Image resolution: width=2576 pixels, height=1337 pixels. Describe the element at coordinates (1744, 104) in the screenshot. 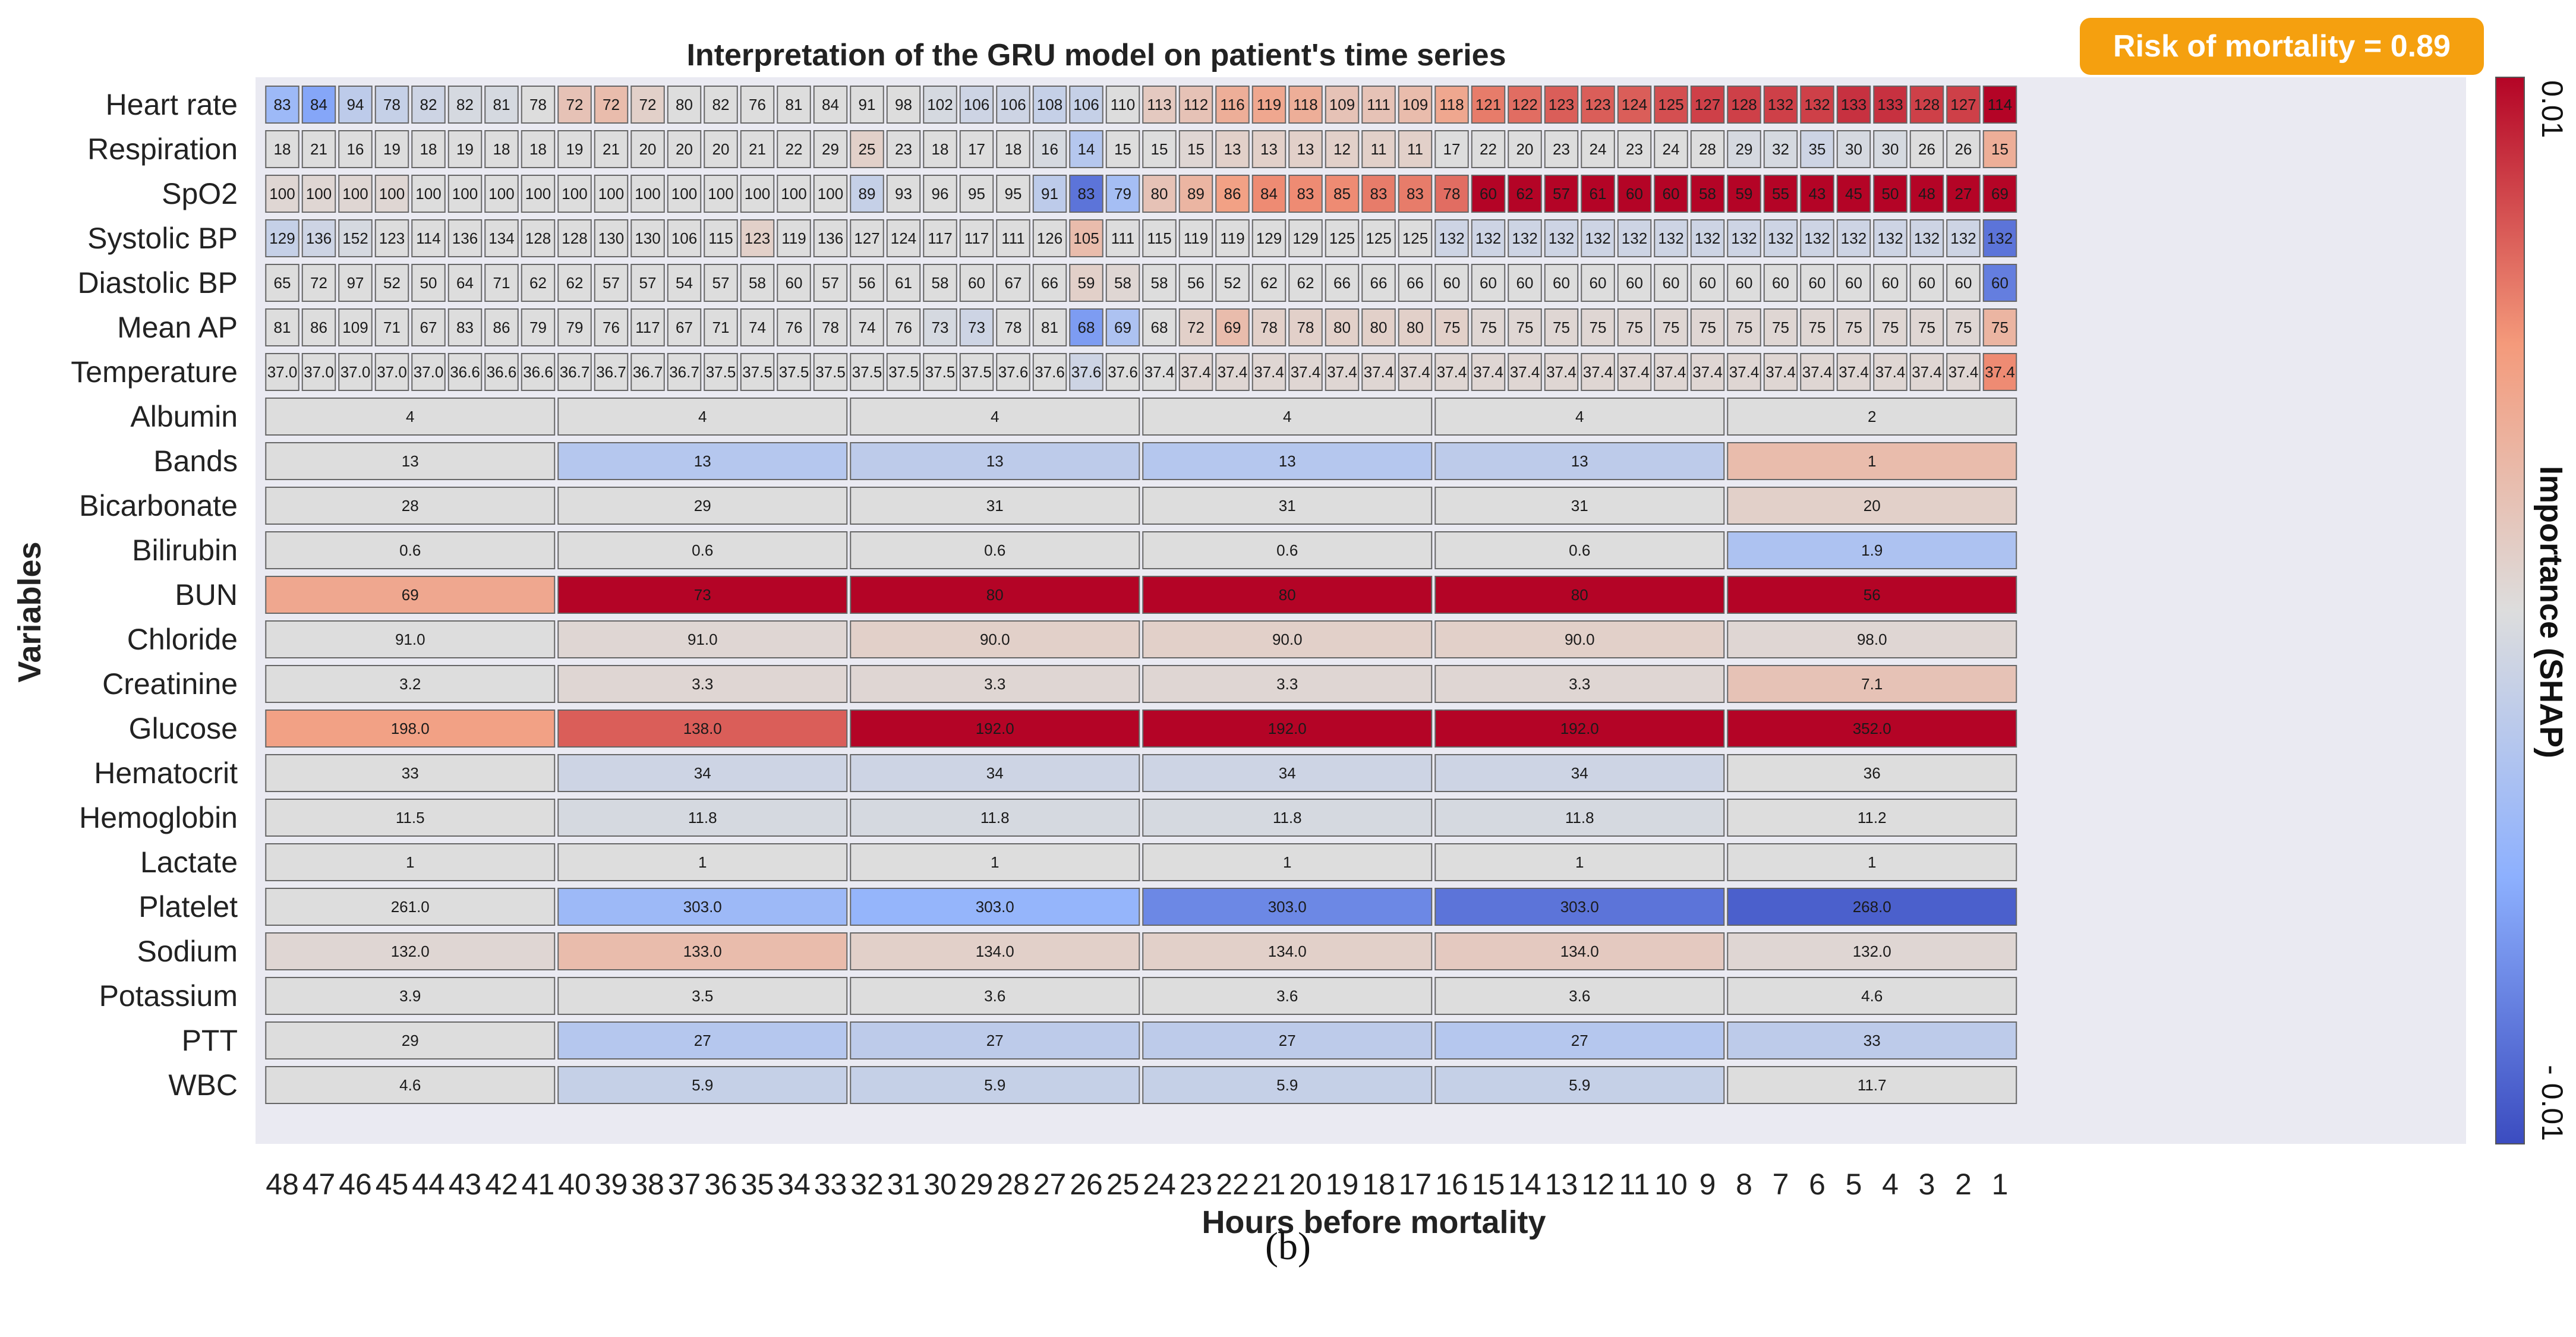

I see `cell-value: 128` at that location.